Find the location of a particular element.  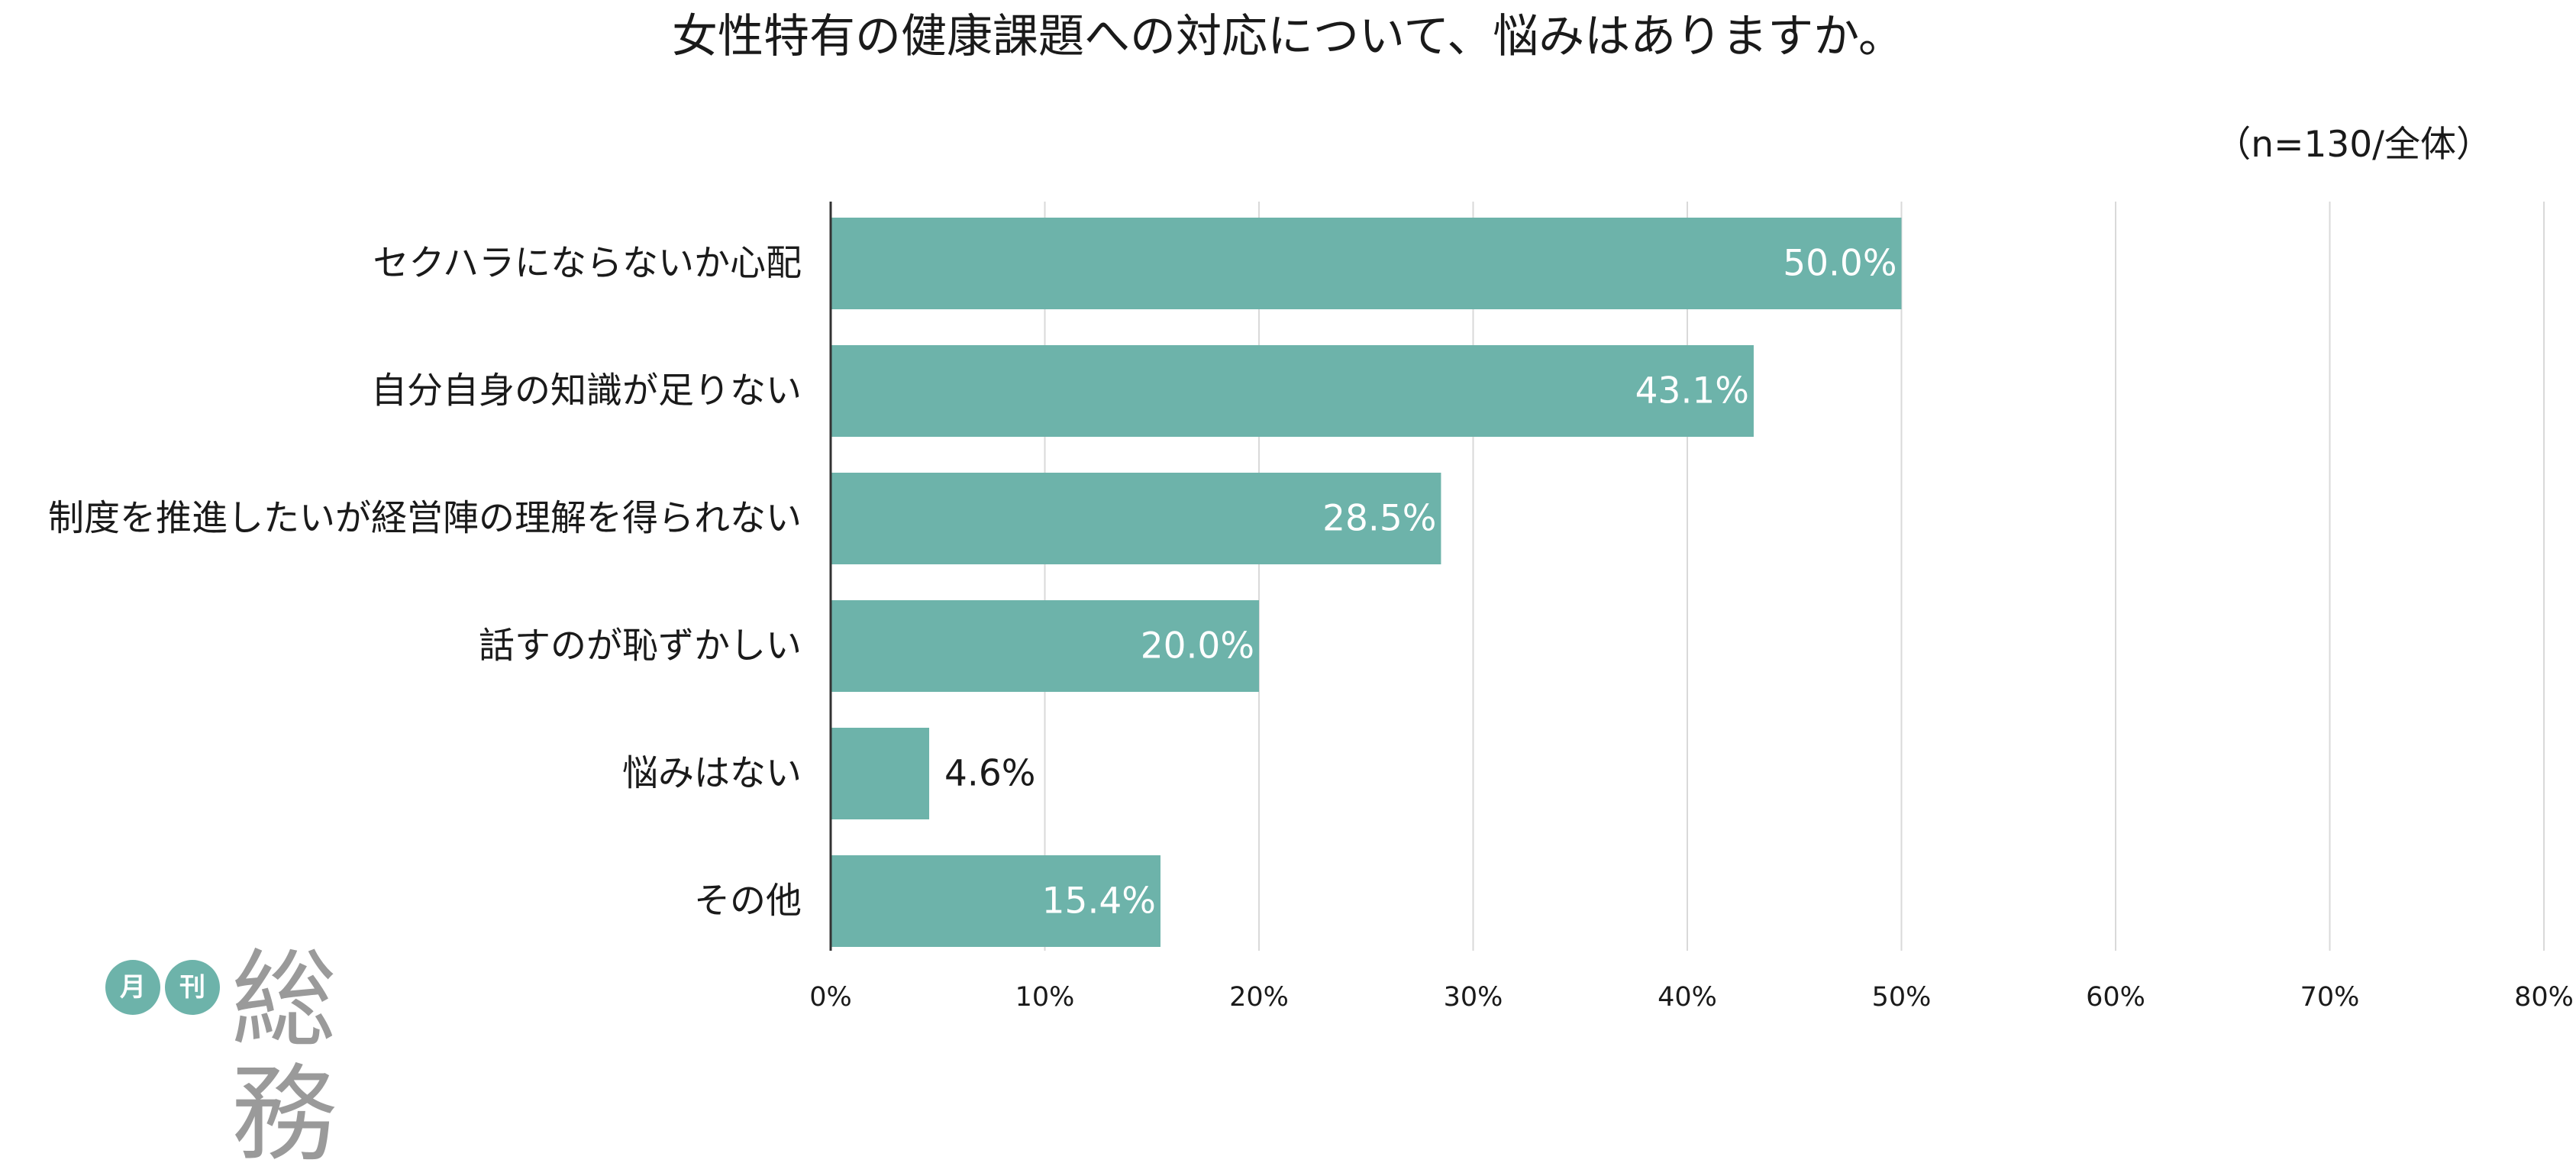

x-tick-label: 50% is located at coordinates (1902, 997).